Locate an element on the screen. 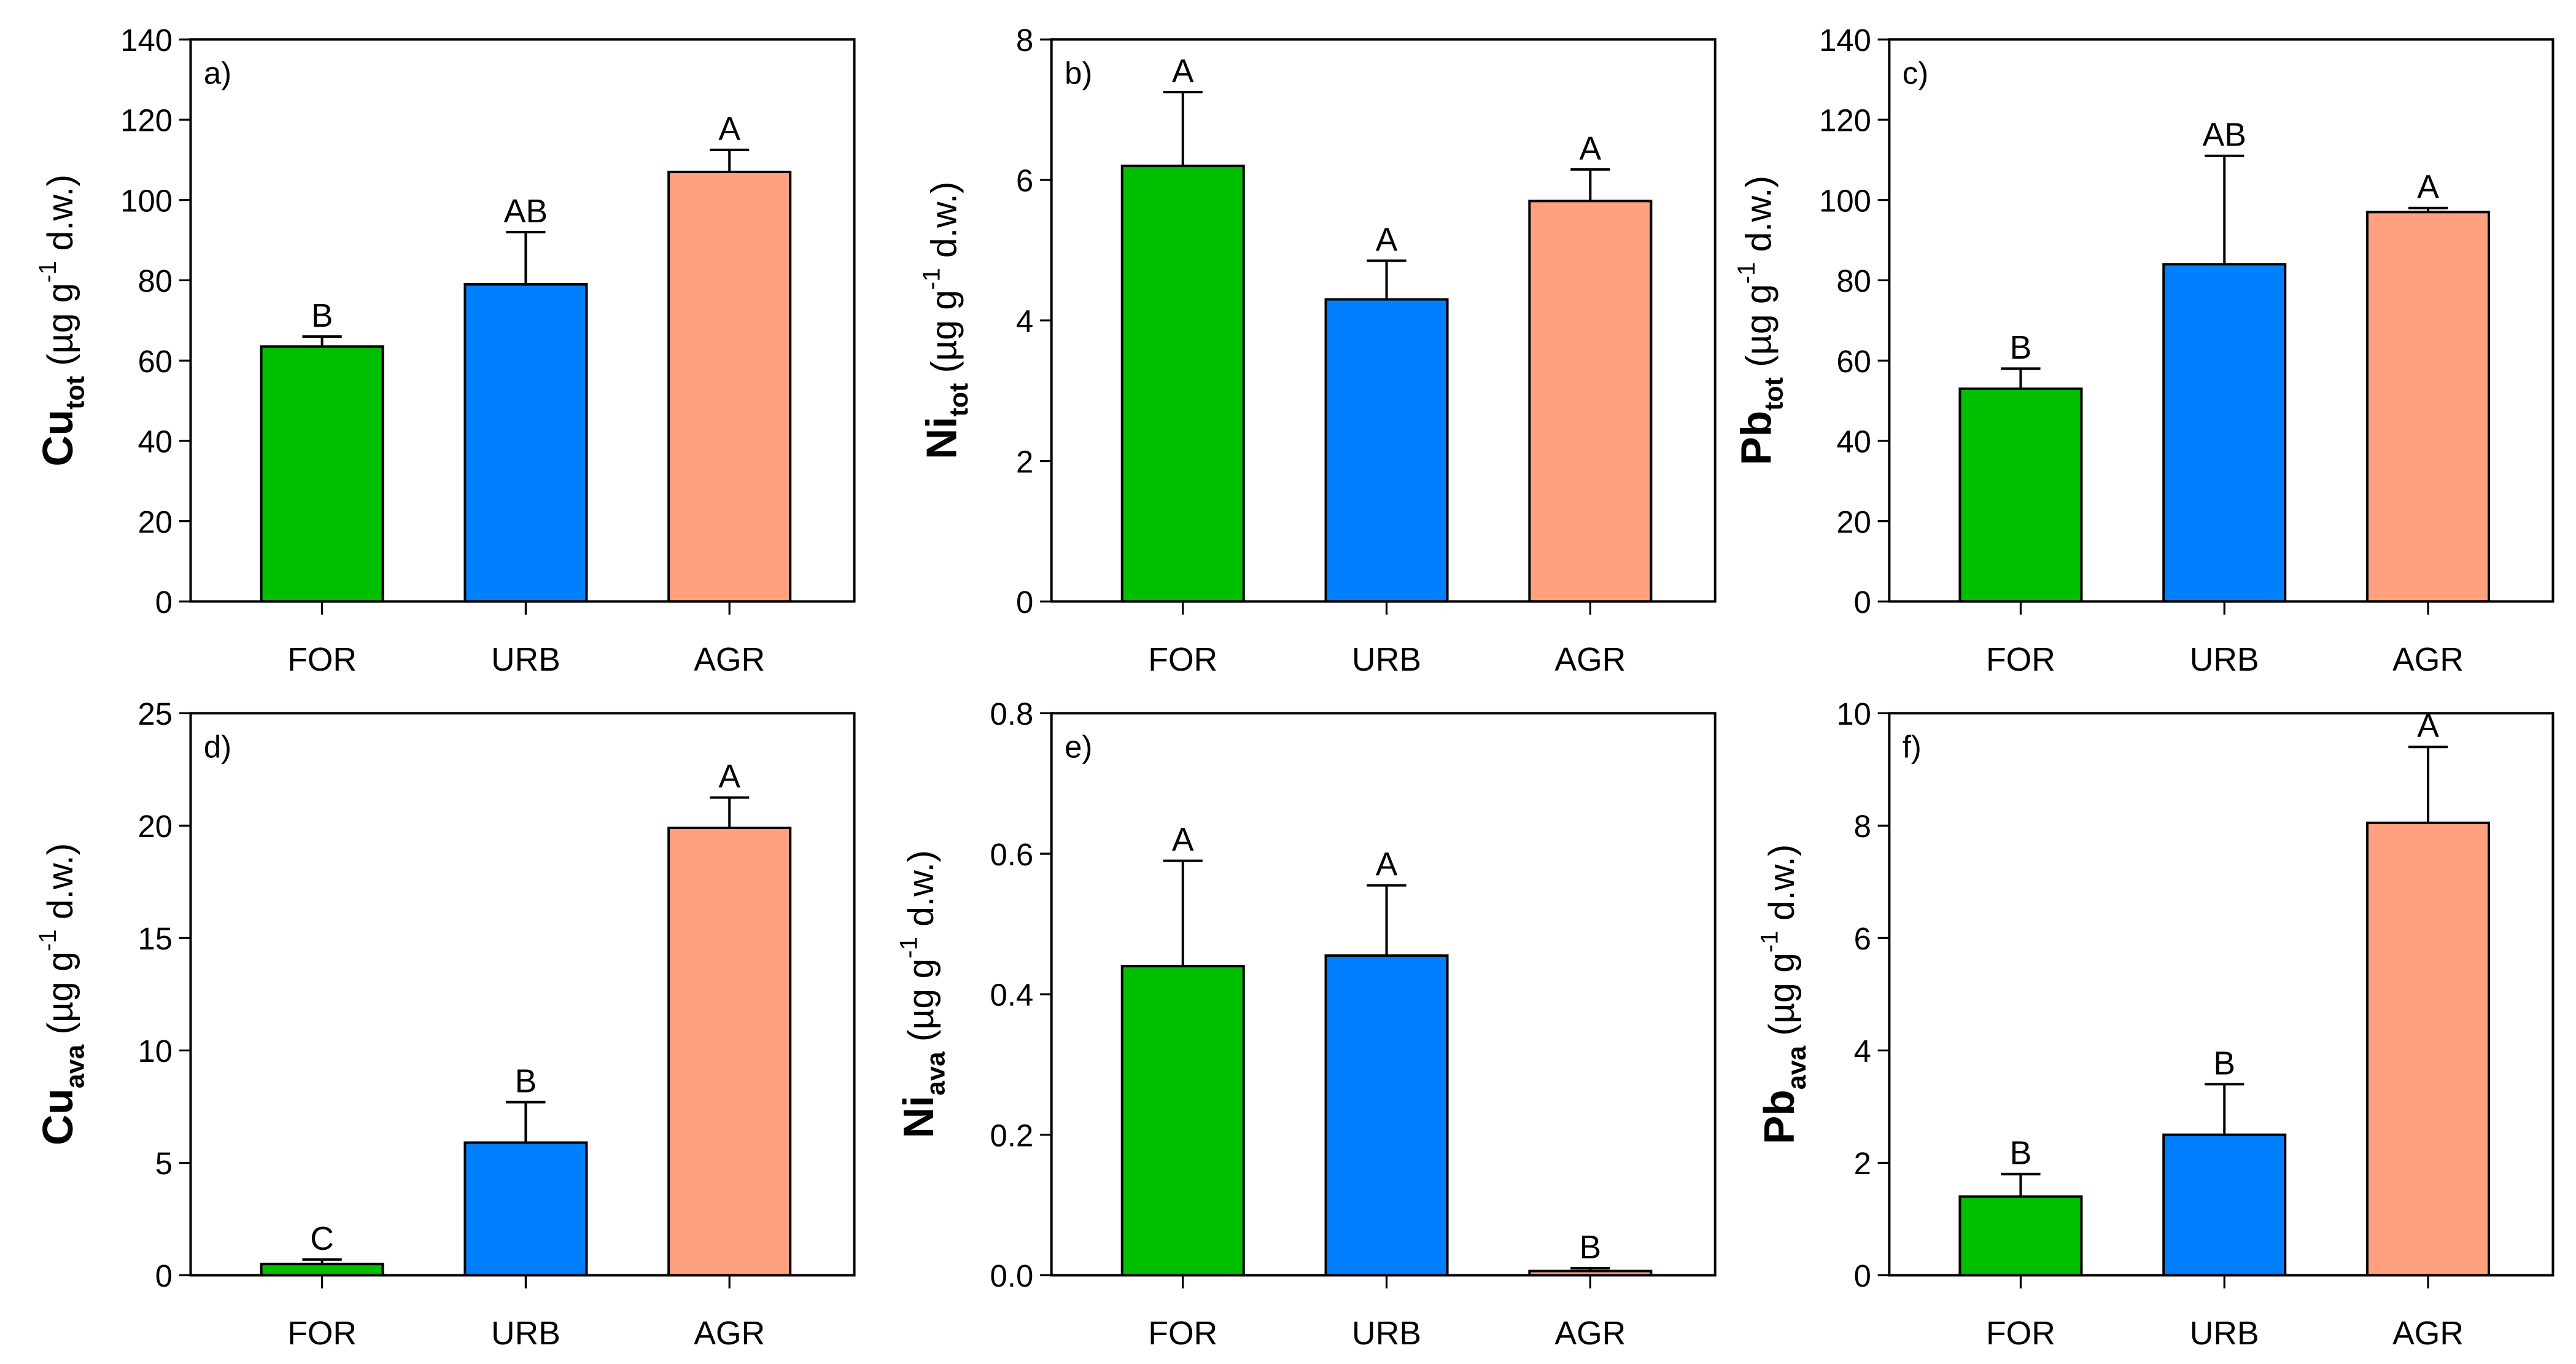  y-axis-label: Pbava (µg g-1 d.w.) is located at coordinates (1783, 994).